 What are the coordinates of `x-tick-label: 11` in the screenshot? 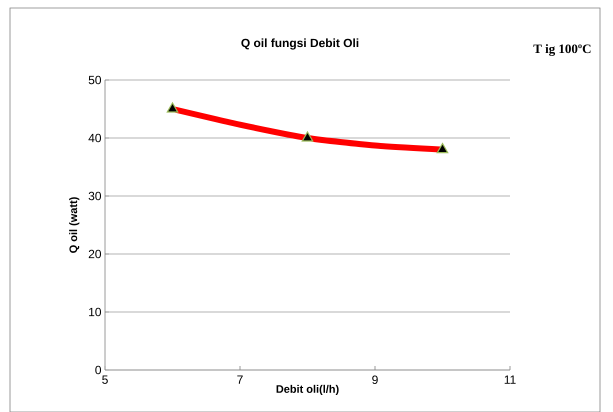 It's located at (510, 380).